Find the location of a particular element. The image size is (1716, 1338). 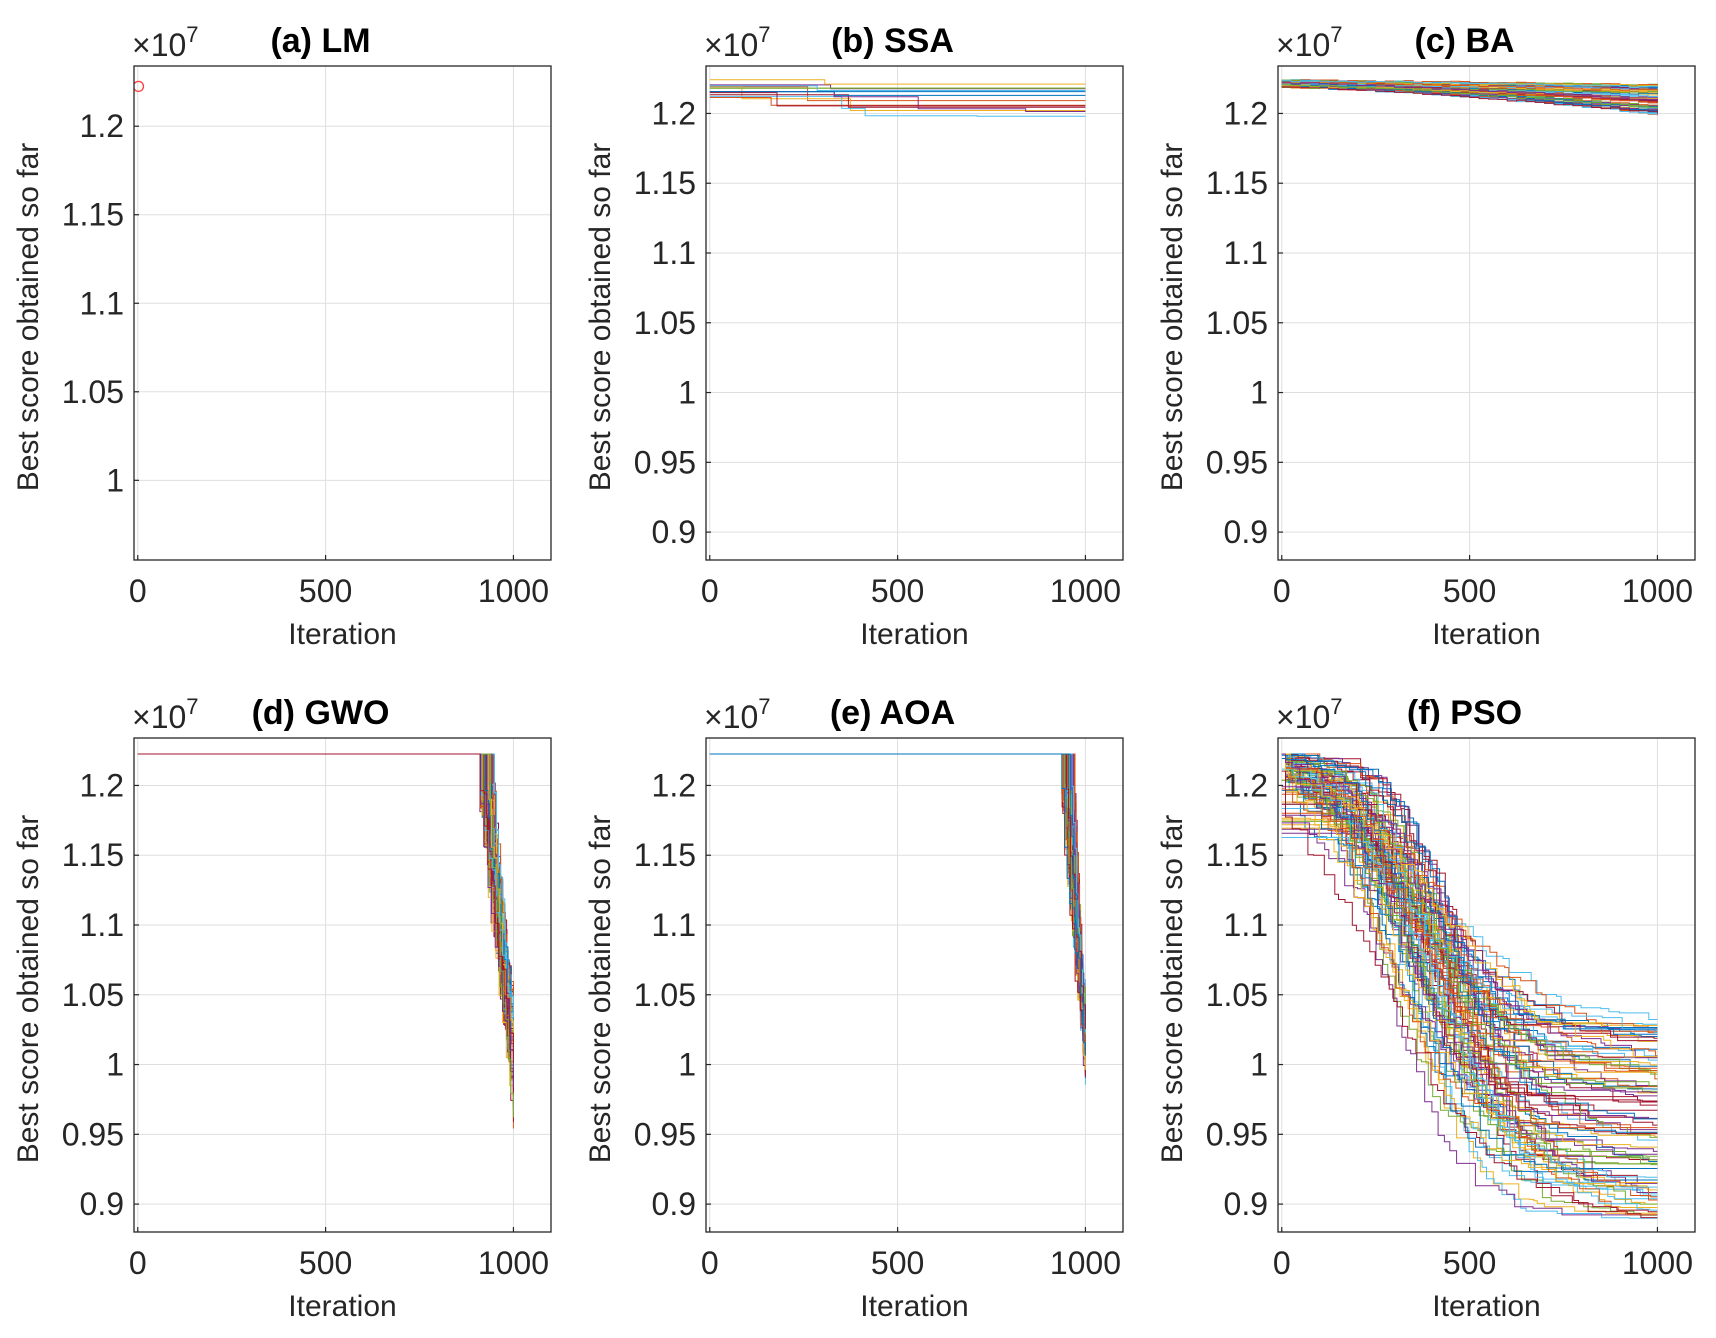

data-marker is located at coordinates (139, 86).